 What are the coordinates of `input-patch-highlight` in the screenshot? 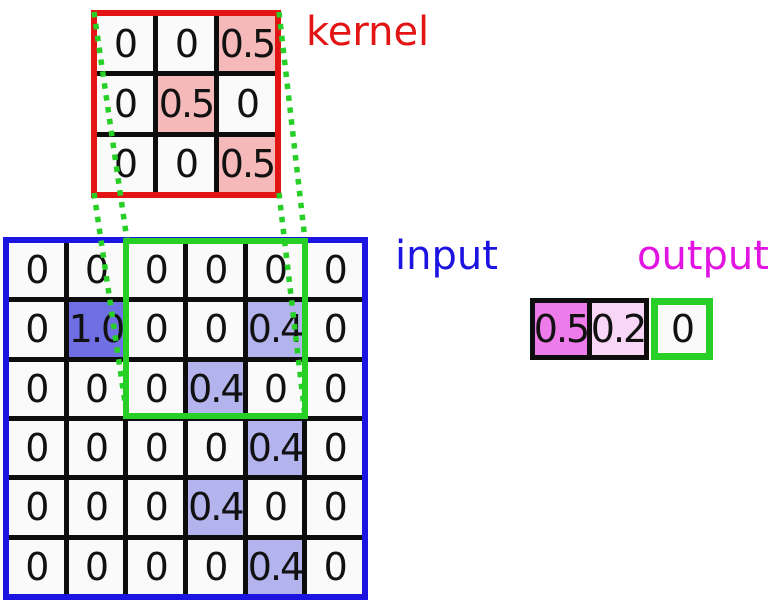 It's located at (215, 328).